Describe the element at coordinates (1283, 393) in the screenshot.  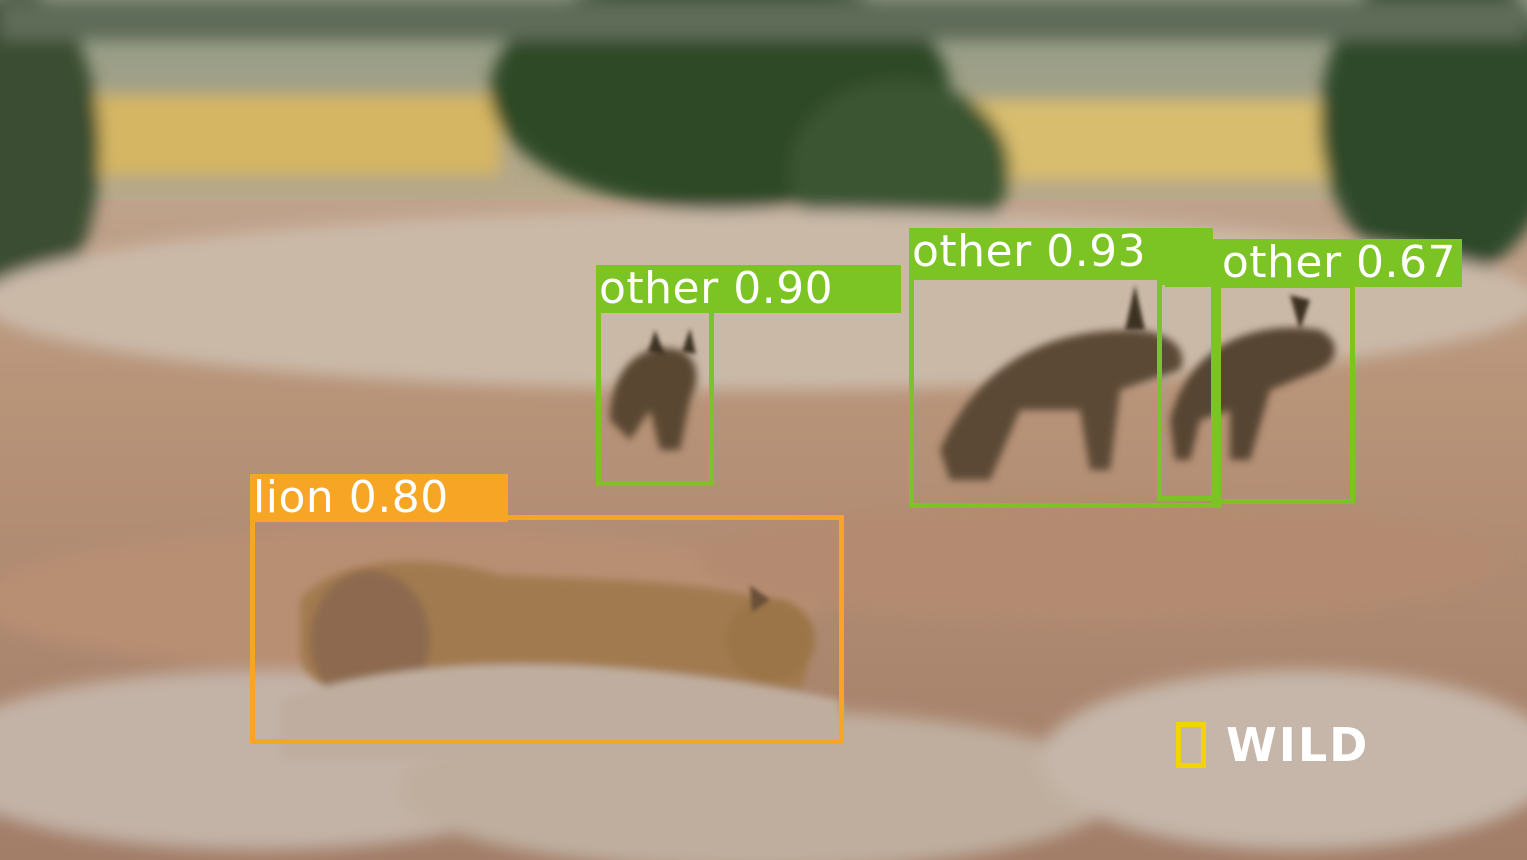
I see `dog3-bounding-box` at that location.